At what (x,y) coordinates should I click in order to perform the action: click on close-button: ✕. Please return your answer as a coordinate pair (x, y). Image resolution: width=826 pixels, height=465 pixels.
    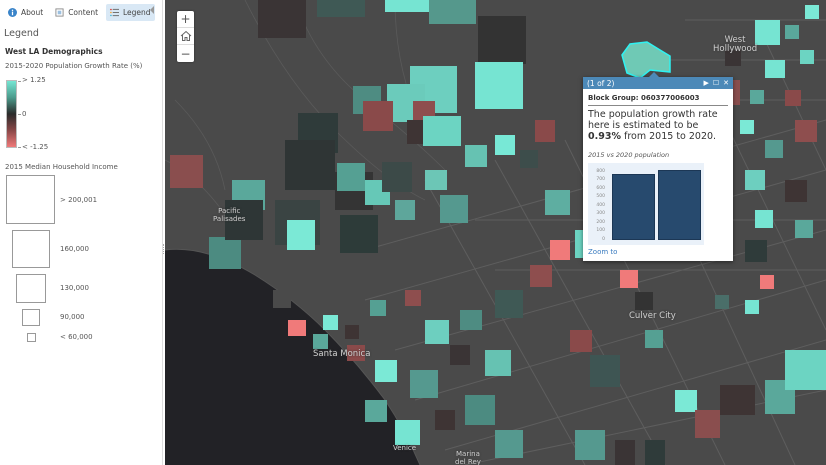
    Looking at the image, I should click on (726, 83).